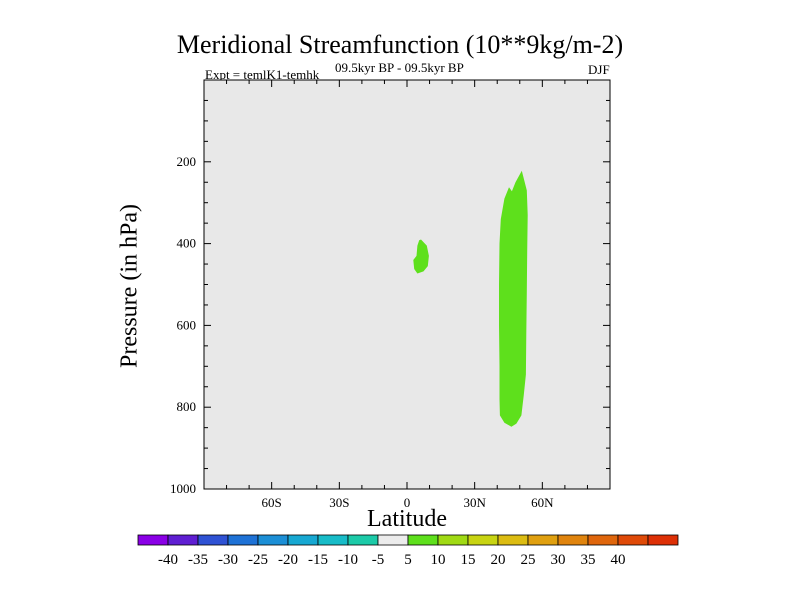 This screenshot has width=800, height=600. I want to click on colorbar-label: -30, so click(228, 560).